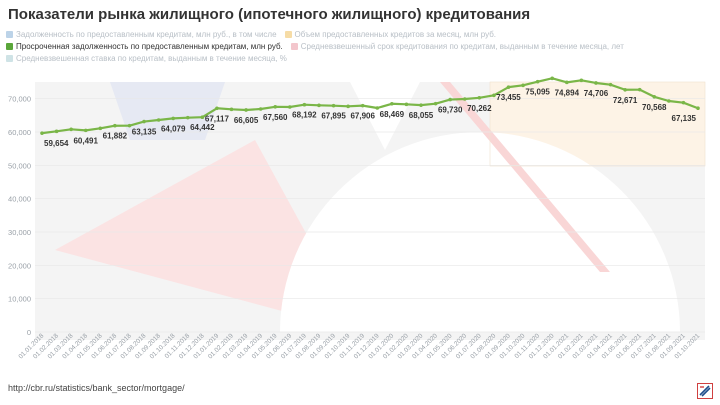  What do you see at coordinates (19, 299) in the screenshot?
I see `y-tick-label: 10,000` at bounding box center [19, 299].